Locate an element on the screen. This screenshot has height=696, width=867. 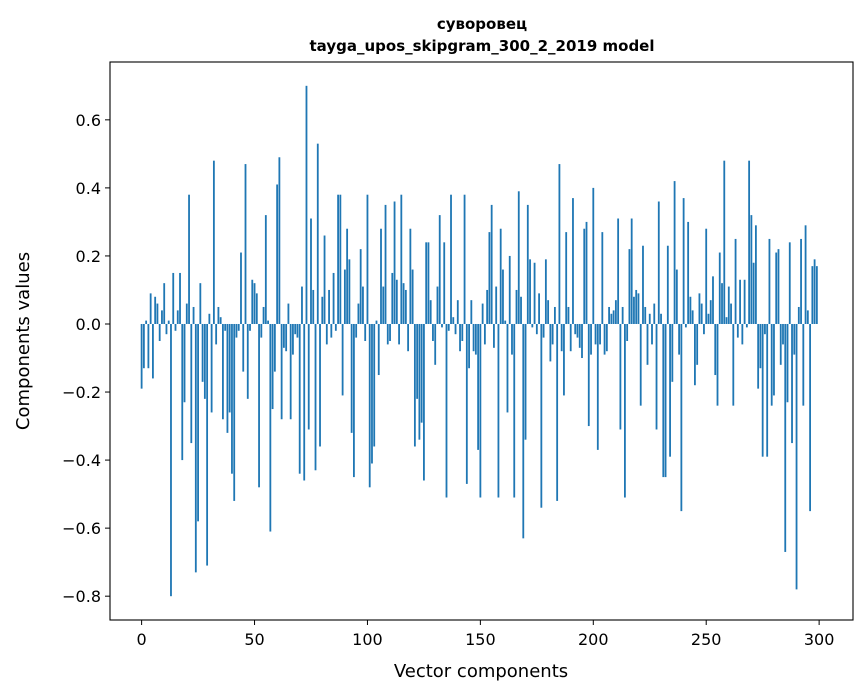
y-axis-ticks: −0.8 −0.6 −0.4 −0.2 0.0 0.2 0.4 0.6 is located at coordinates (86, 358).